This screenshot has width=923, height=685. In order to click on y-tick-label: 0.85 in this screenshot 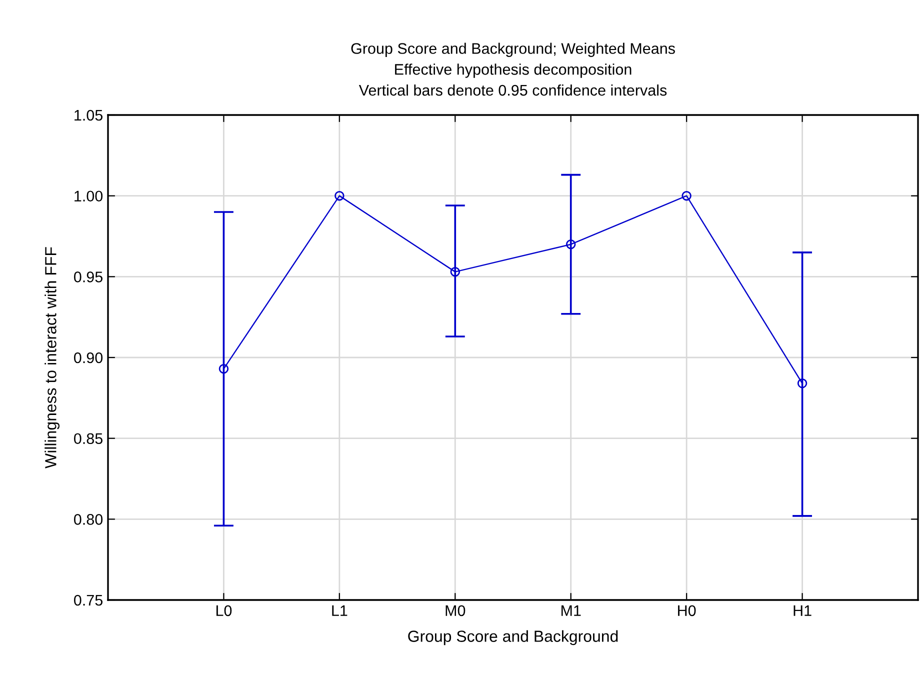, I will do `click(88, 438)`.